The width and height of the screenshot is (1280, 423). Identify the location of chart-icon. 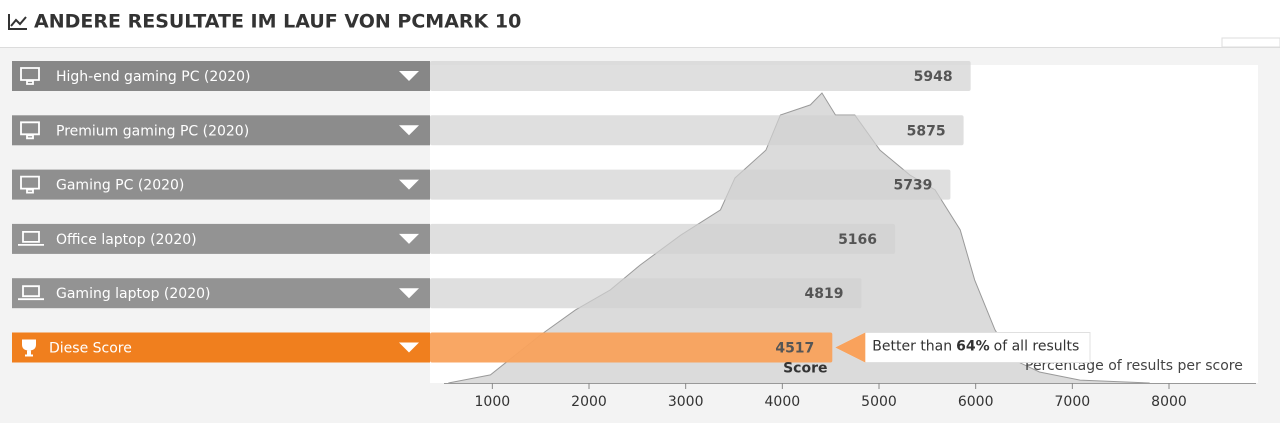
(17, 22).